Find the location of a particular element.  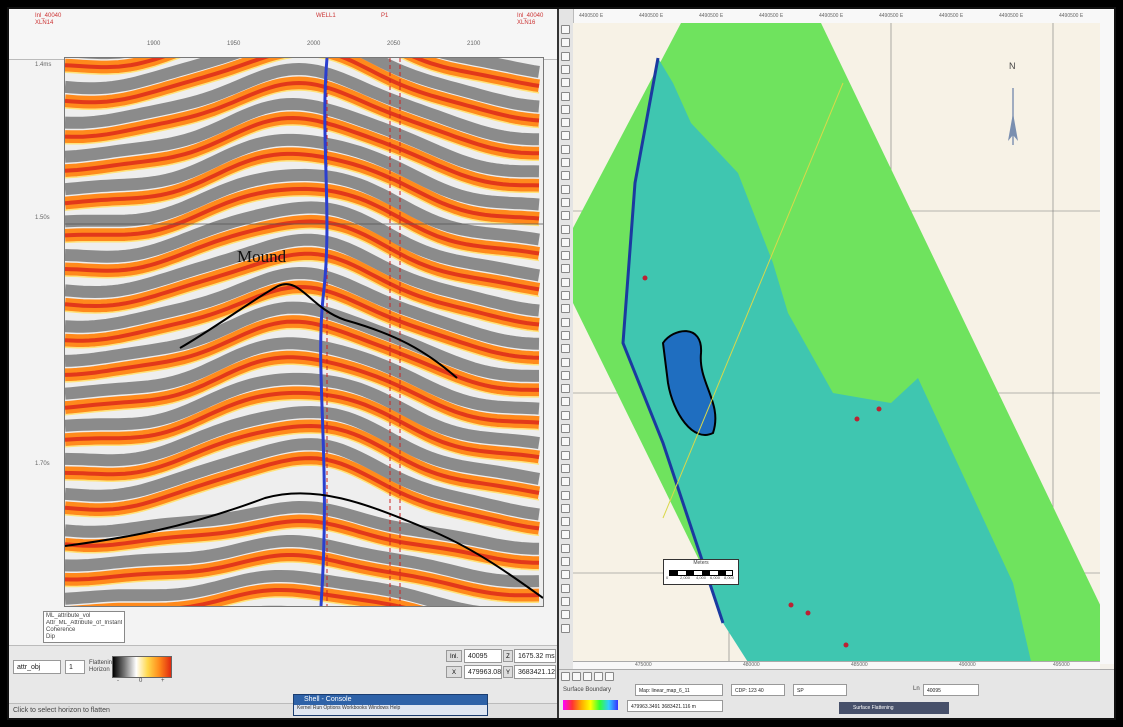

curve-icon is located at coordinates (565, 588).